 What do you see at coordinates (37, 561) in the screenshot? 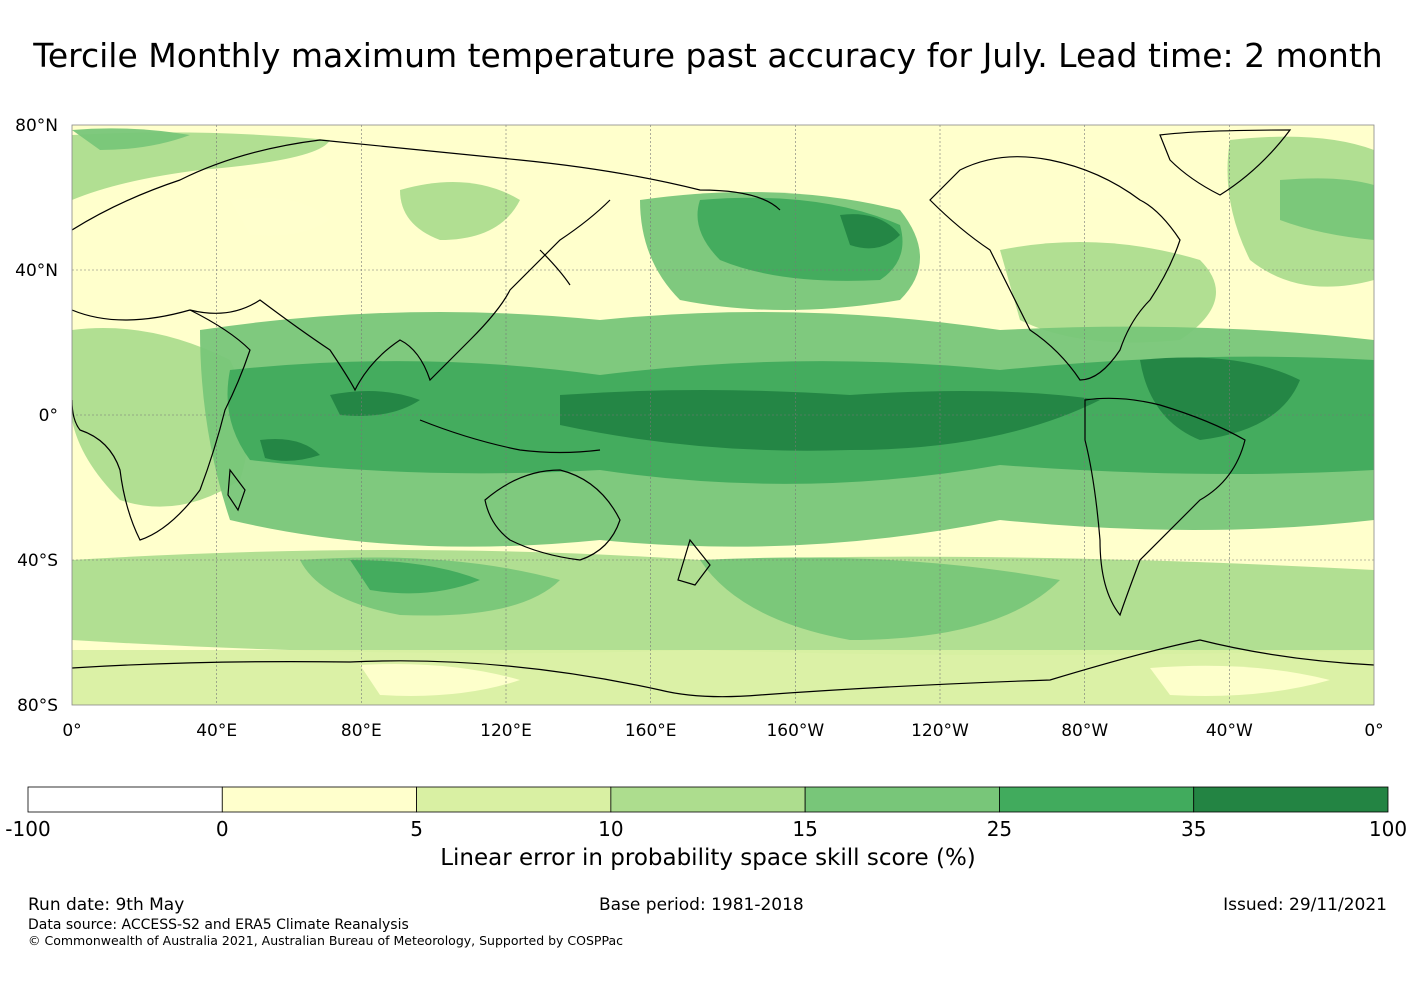
I see `lat-label: 40°S` at bounding box center [37, 561].